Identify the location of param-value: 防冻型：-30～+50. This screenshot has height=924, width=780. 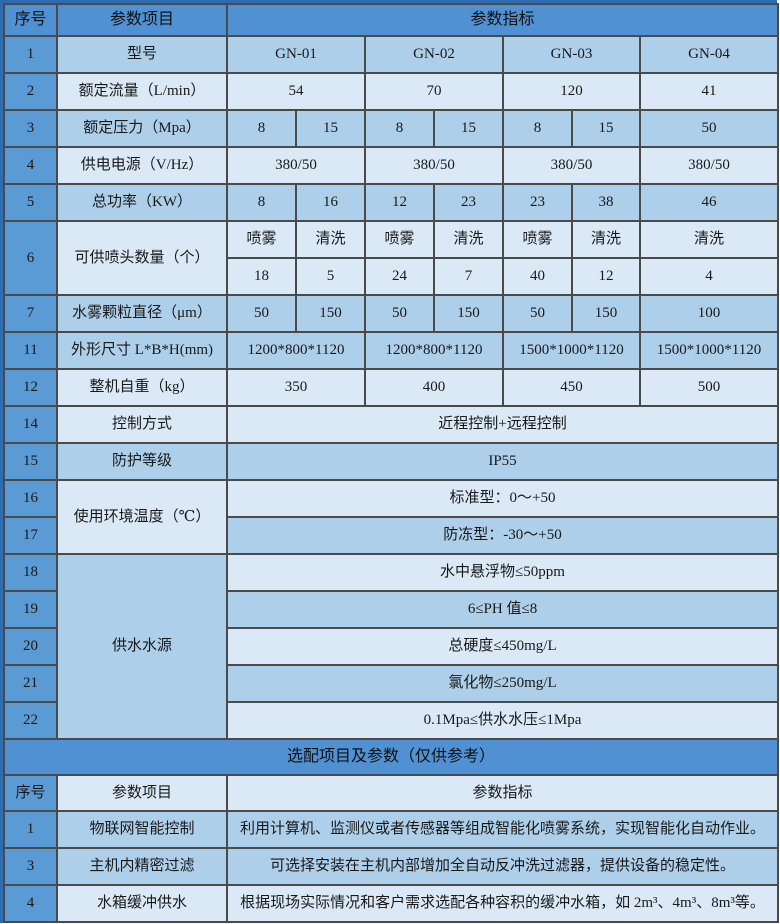
(502, 535).